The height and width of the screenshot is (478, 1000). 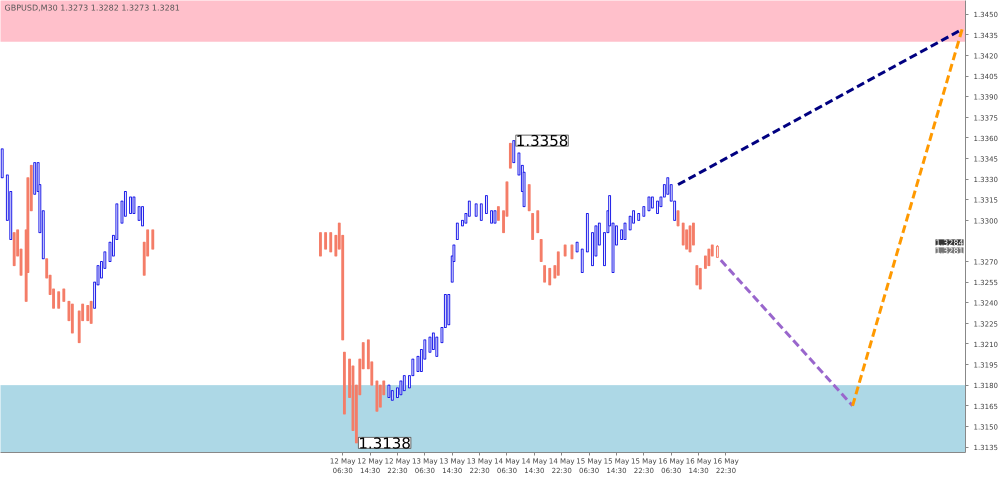 What do you see at coordinates (92, 8) in the screenshot?
I see `chart-title: GBPUSD,M30 1.3273 1.3282 1.3273 1.3281` at bounding box center [92, 8].